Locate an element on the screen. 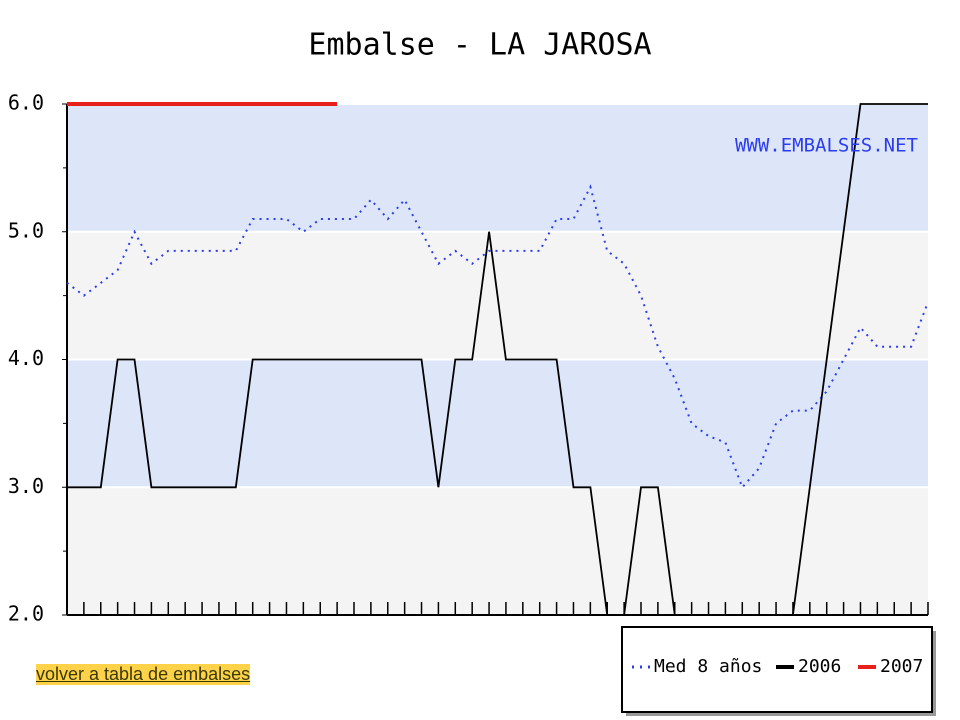 Image resolution: width=960 pixels, height=720 pixels. chart-title: Embalse - LA JAROSA is located at coordinates (479, 45).